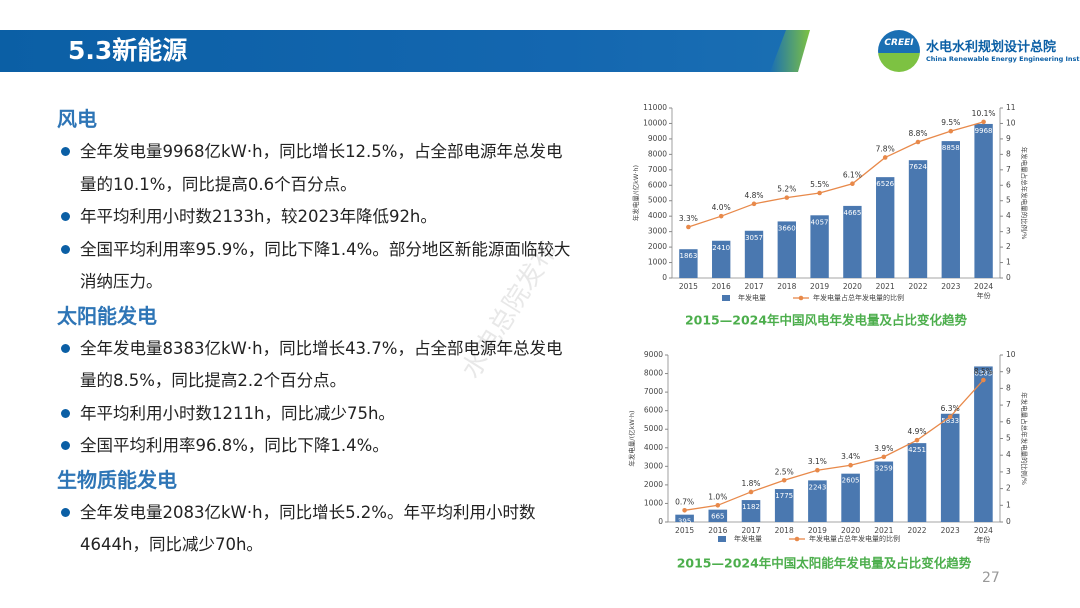 Image resolution: width=1080 pixels, height=608 pixels. I want to click on line-label: 5.5%, so click(819, 184).